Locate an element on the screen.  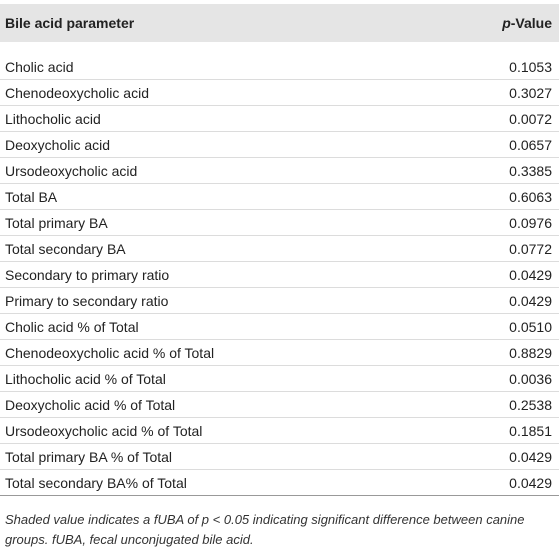
pvalue-cell: 0.0976 is located at coordinates (497, 222).